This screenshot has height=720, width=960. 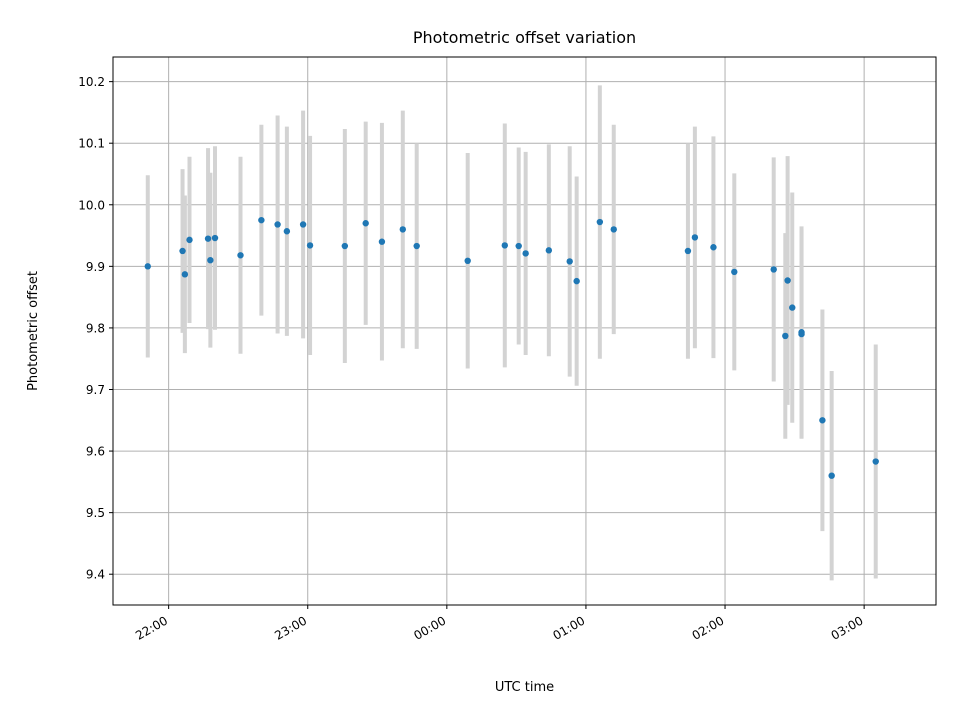 I want to click on y-tick-label: 9.7, so click(x=95, y=390).